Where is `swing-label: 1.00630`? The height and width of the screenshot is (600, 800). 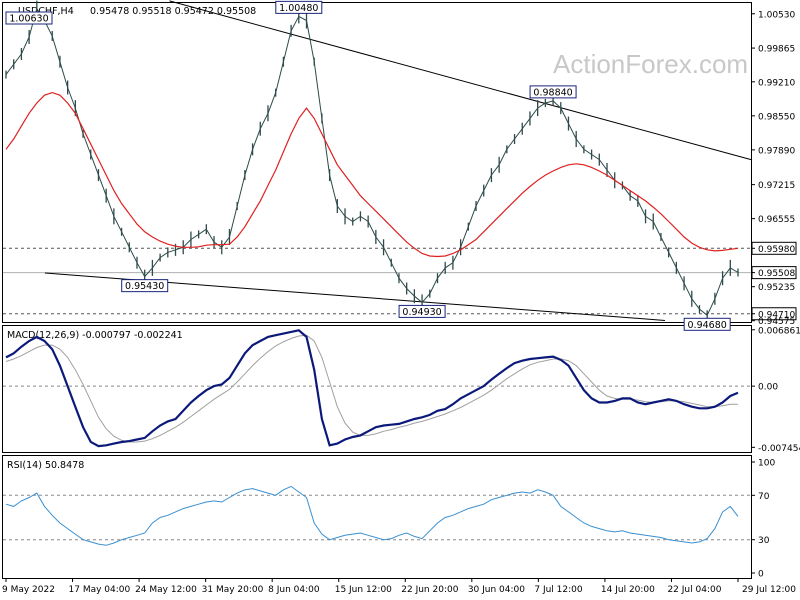
swing-label: 1.00630 is located at coordinates (28, 19).